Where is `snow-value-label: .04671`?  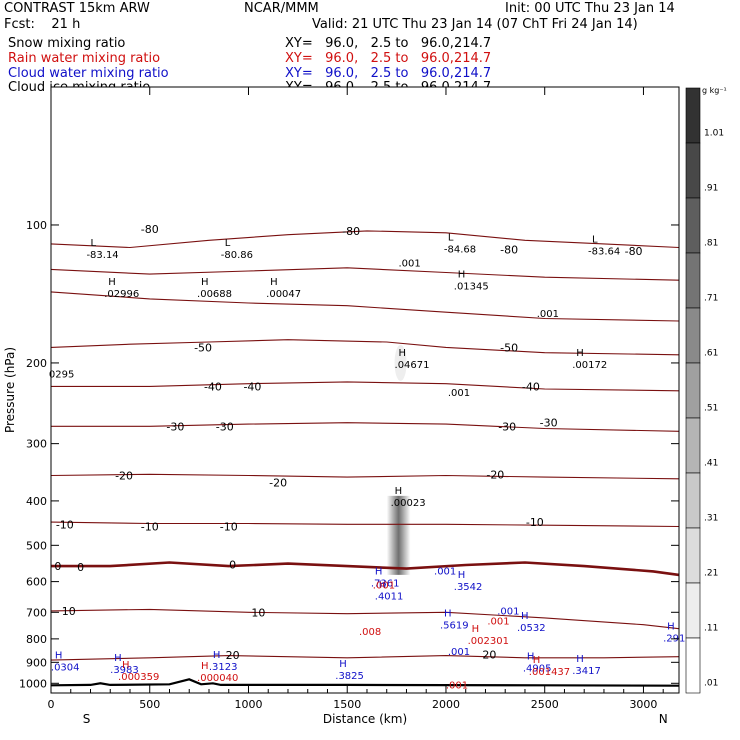
snow-value-label: .04671 is located at coordinates (412, 365).